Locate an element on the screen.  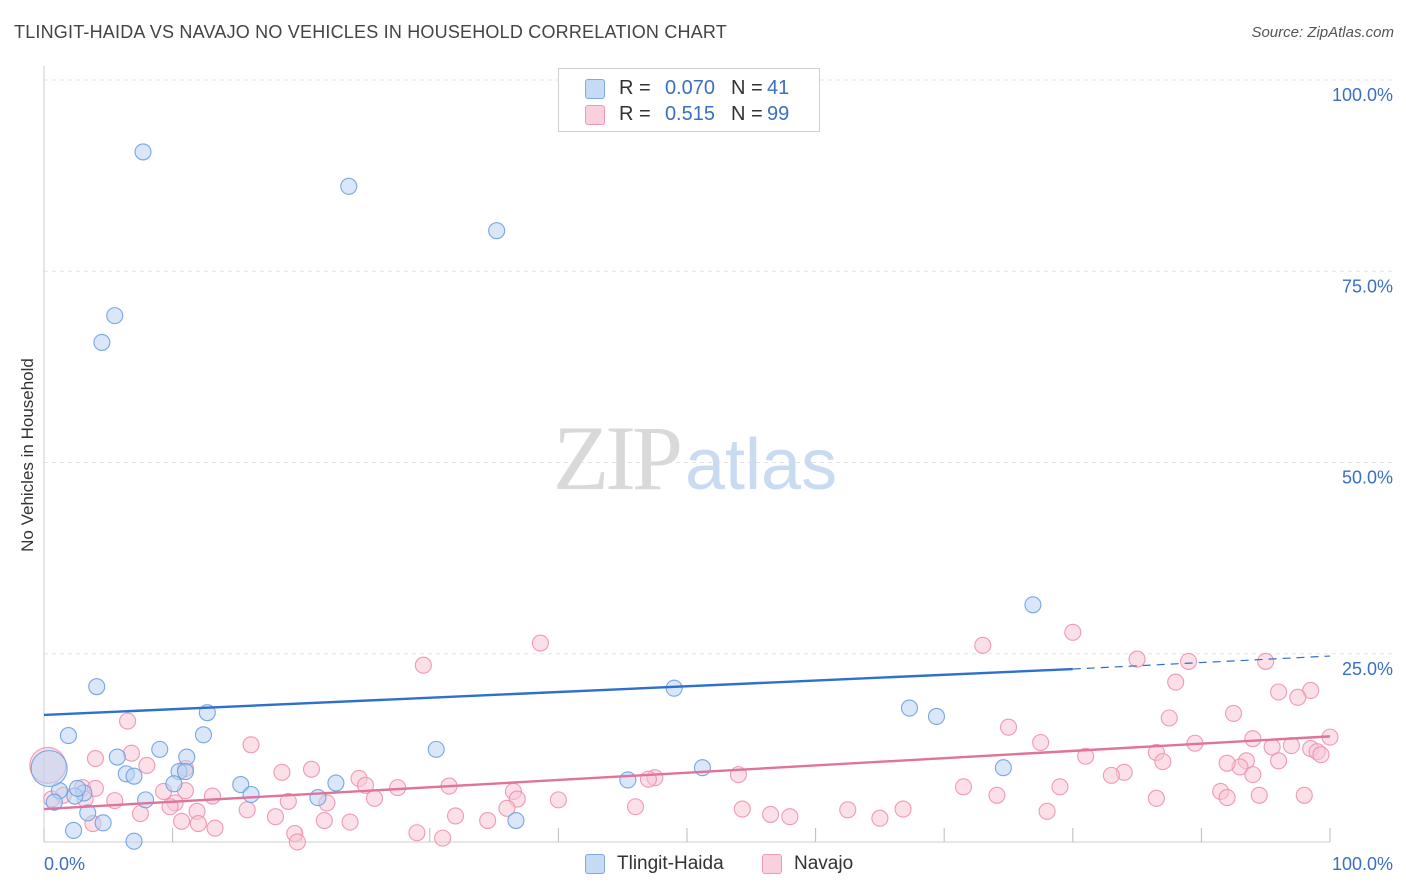
trend-extension-tlingit-haida is located at coordinates (1201, 662).